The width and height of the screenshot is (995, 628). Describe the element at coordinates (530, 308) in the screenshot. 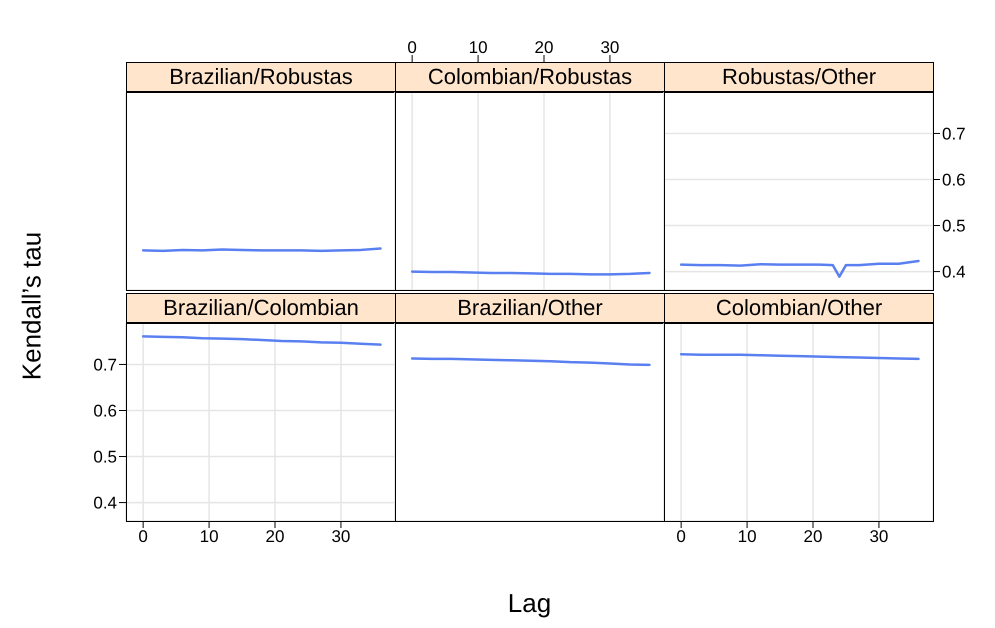

I see `chart-title: Brazilian/Other` at that location.